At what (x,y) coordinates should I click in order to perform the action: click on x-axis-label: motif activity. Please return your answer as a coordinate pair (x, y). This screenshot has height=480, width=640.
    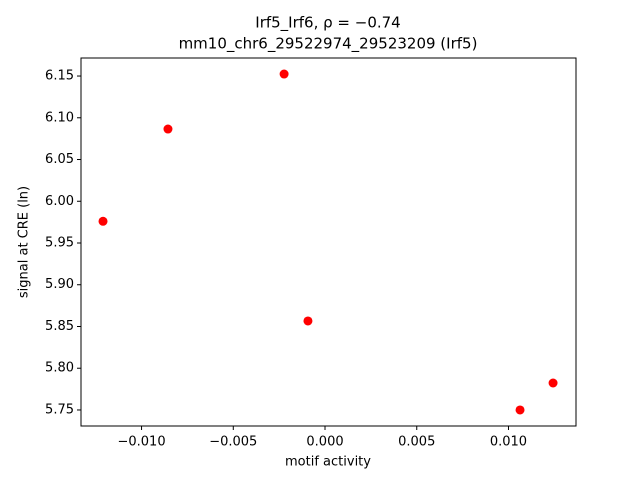
    Looking at the image, I should click on (328, 462).